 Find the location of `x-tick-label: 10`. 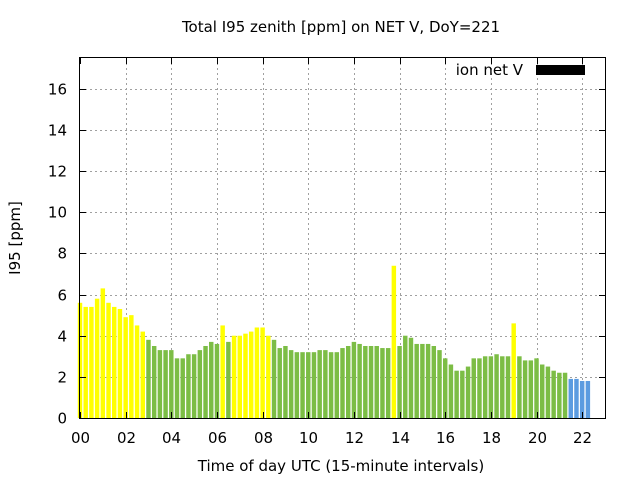

x-tick-label: 10 is located at coordinates (308, 438).